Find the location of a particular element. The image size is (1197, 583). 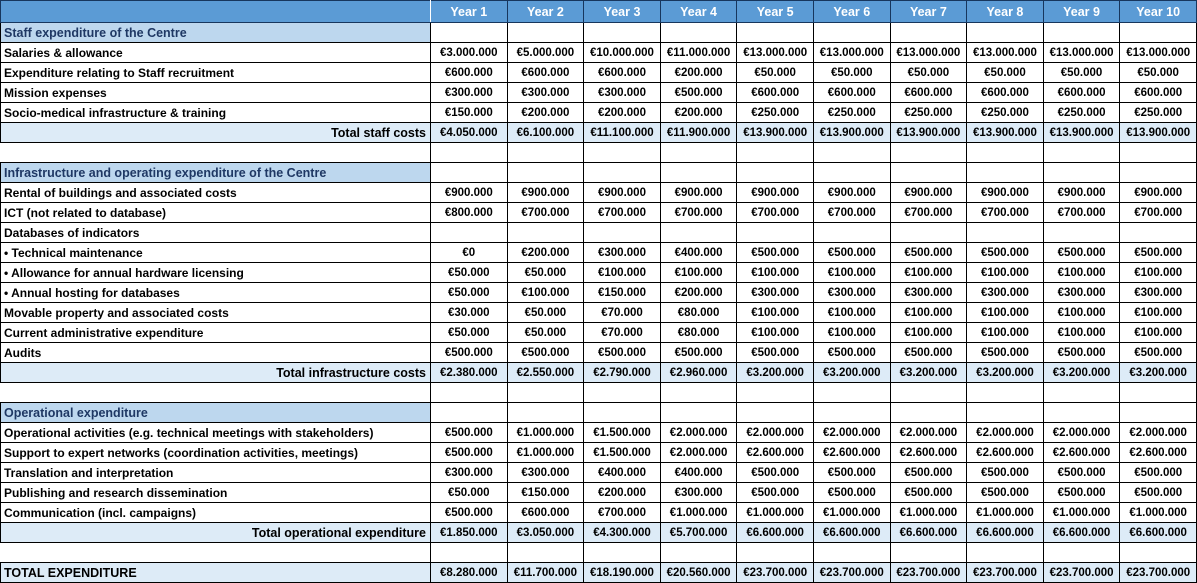

value-cell: €3.000.000 is located at coordinates (469, 52).